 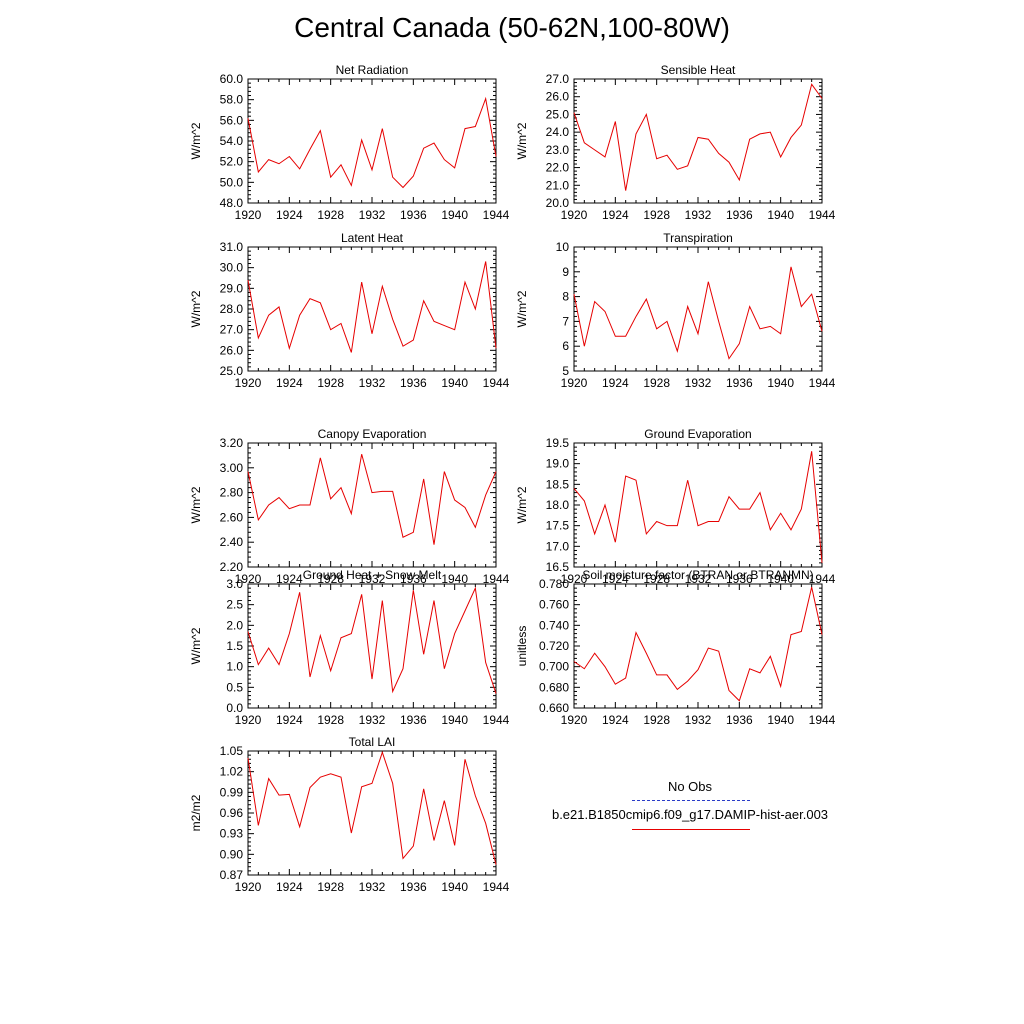 I want to click on y-axis-label: m2/m2, so click(x=196, y=812).